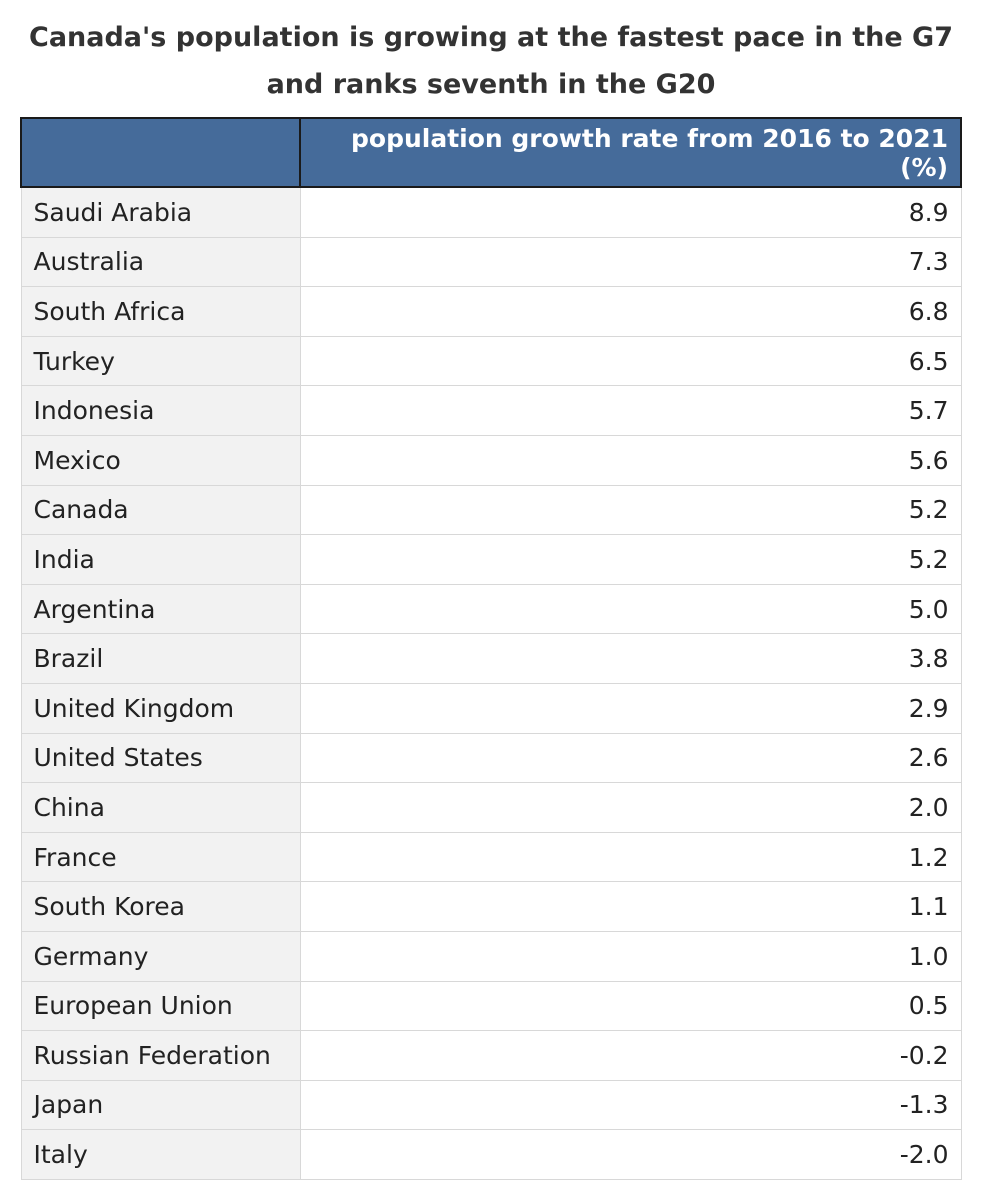  I want to click on header-country, so click(160, 152).